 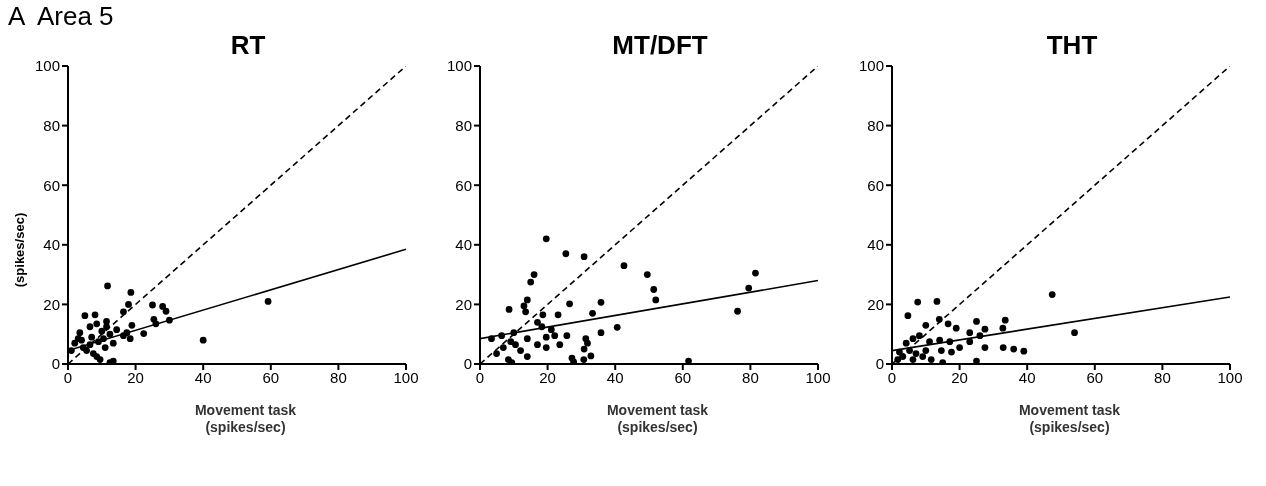 What do you see at coordinates (61, 16) in the screenshot?
I see `text: A Area 5` at bounding box center [61, 16].